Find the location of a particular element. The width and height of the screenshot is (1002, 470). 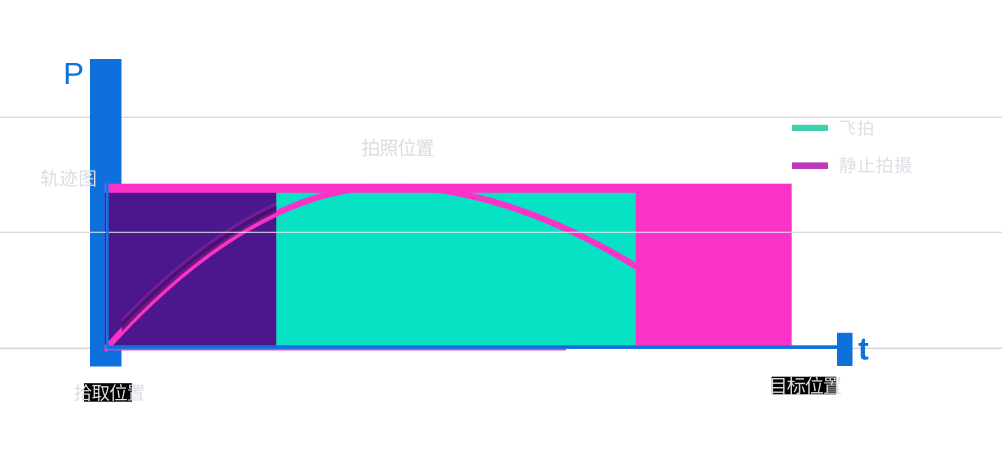

svg-text: P is located at coordinates (73, 73).